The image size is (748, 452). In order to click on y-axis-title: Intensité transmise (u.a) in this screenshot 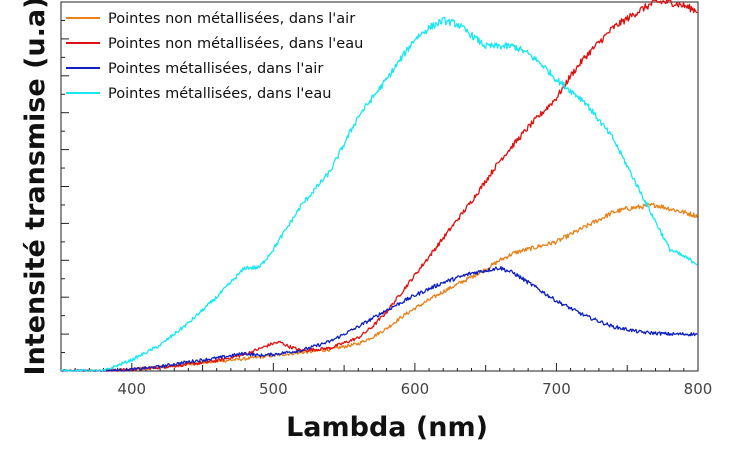, I will do `click(35, 187)`.